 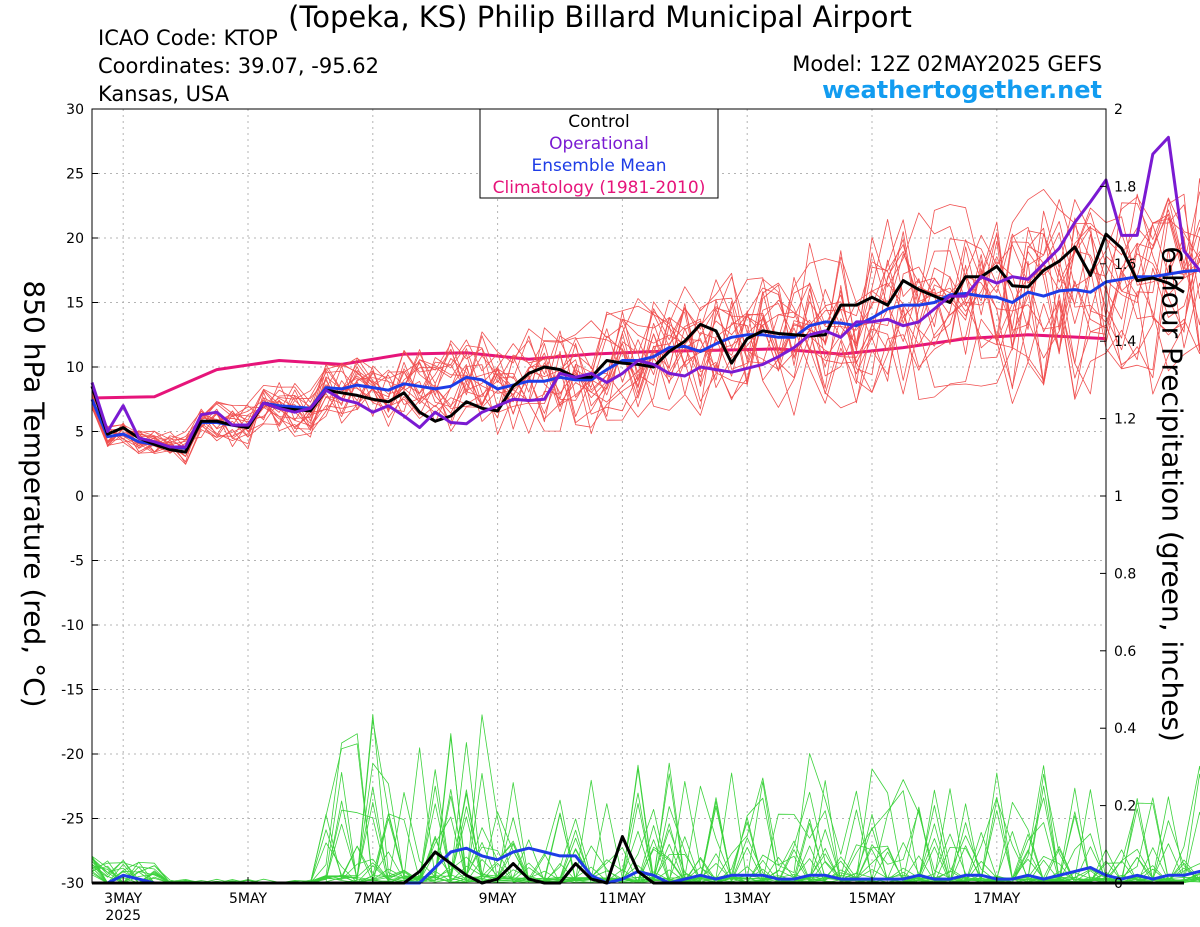 What do you see at coordinates (123, 899) in the screenshot?
I see `x-tick-label: 3MAY` at bounding box center [123, 899].